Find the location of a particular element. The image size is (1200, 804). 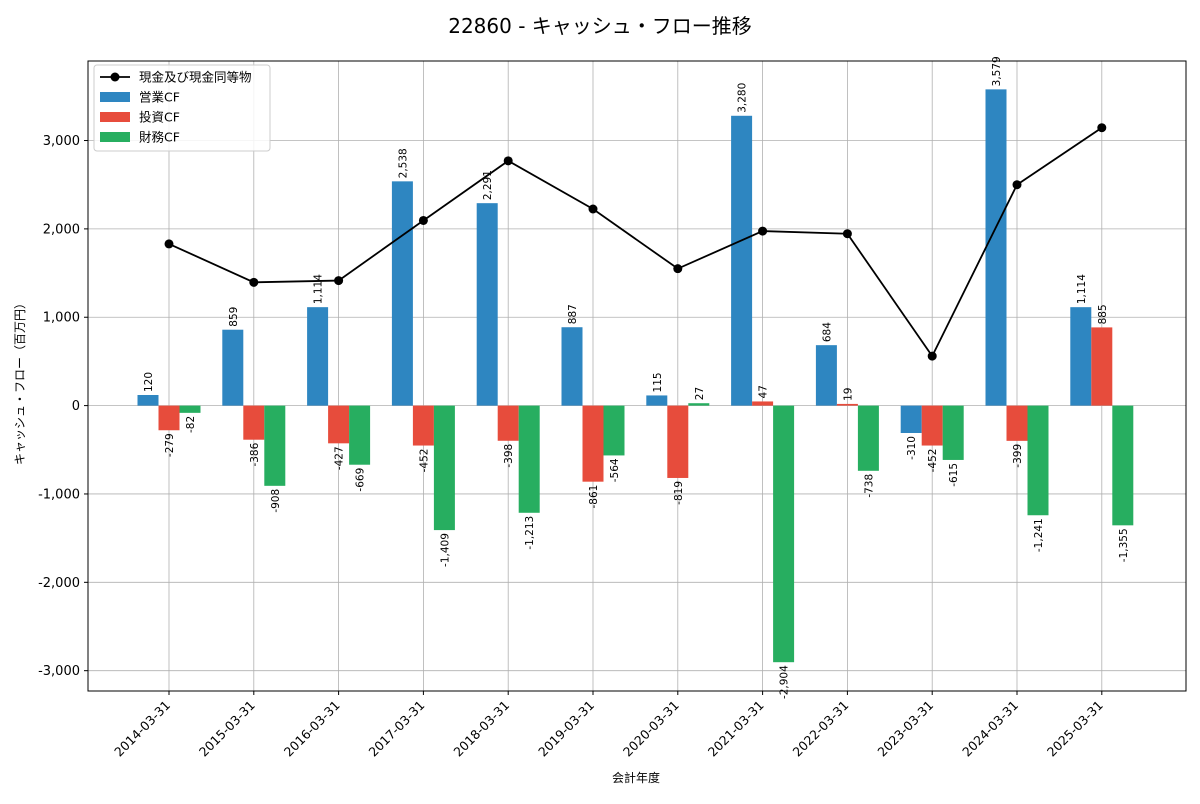

data-label: 47 is located at coordinates (764, 391).